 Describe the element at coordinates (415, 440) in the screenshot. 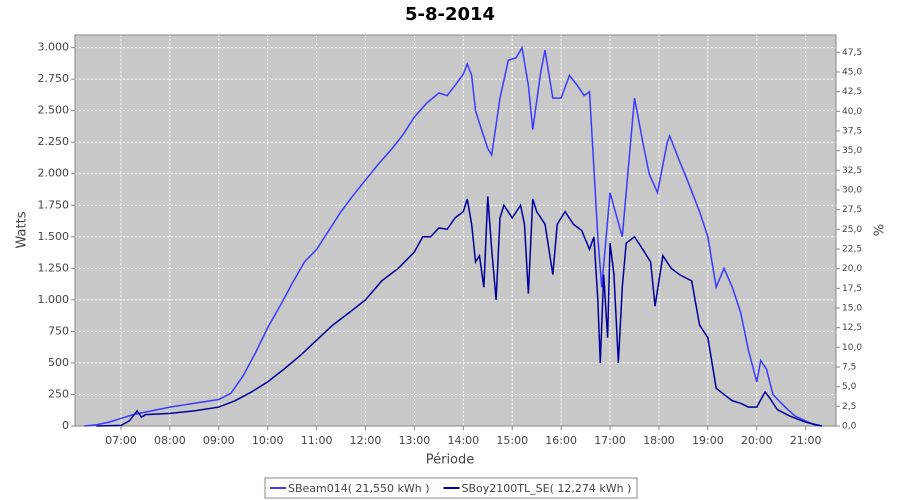

I see `x-tick-label: 13:00` at that location.